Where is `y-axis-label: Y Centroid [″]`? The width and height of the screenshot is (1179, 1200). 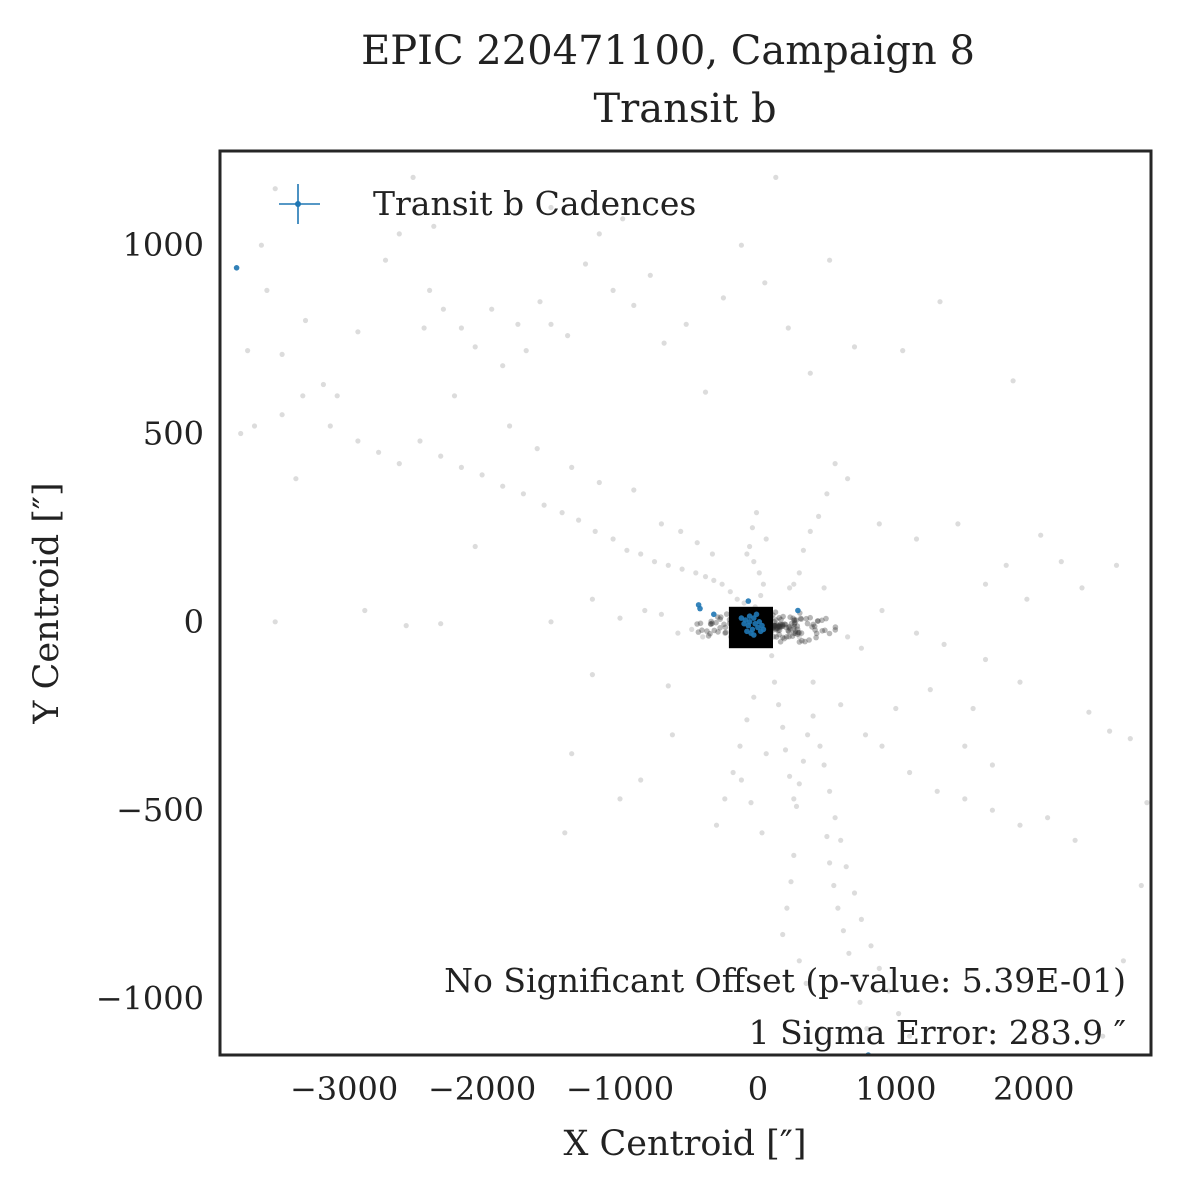
y-axis-label: Y Centroid [″] is located at coordinates (47, 603).